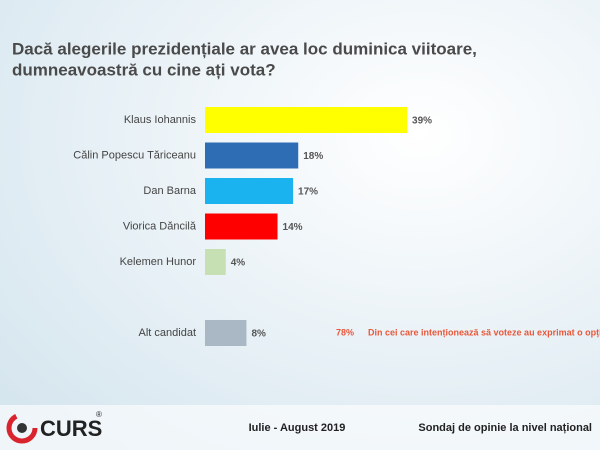  Describe the element at coordinates (313, 156) in the screenshot. I see `value-label: 18%` at that location.